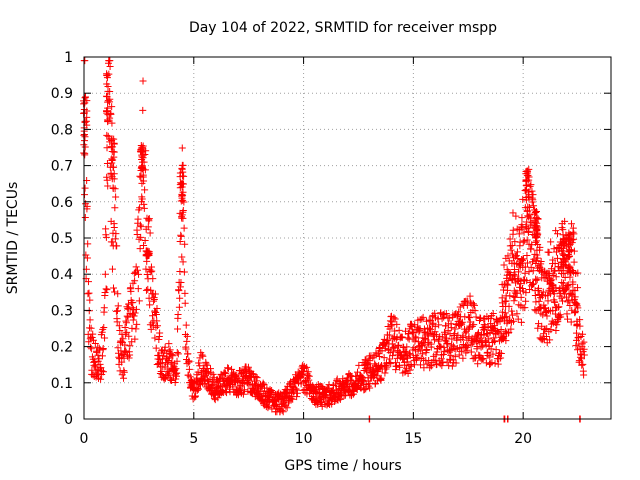  Describe the element at coordinates (68, 58) in the screenshot. I see `y-tick-label: 1` at that location.